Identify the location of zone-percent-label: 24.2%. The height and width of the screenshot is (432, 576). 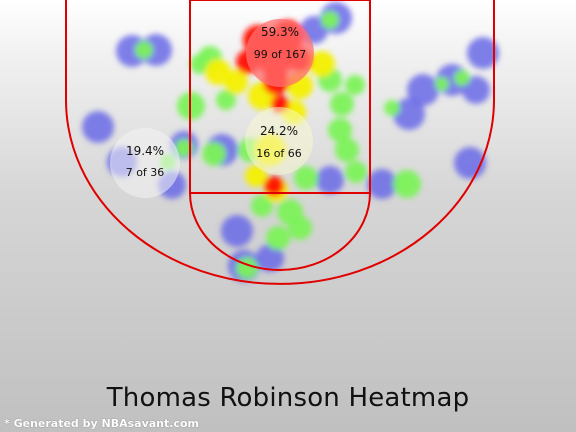
(279, 131).